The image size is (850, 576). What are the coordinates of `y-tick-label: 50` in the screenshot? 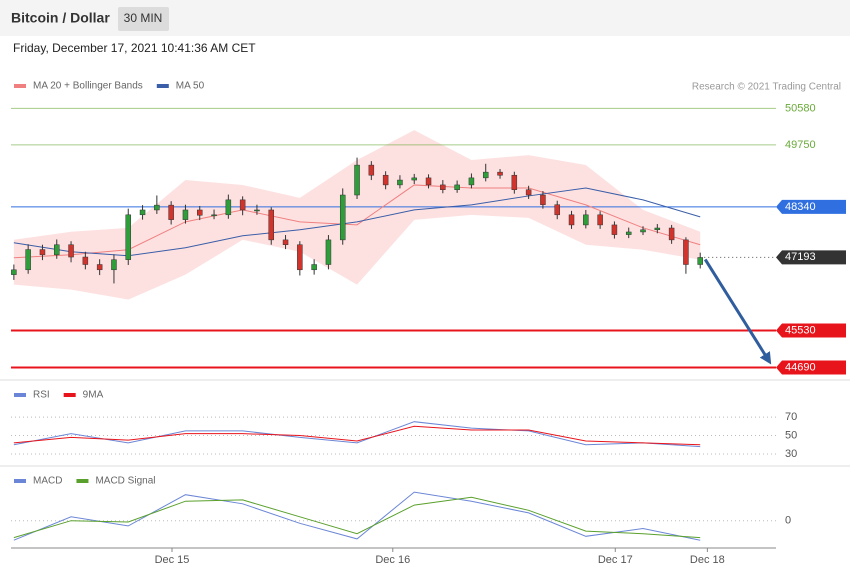 It's located at (791, 435).